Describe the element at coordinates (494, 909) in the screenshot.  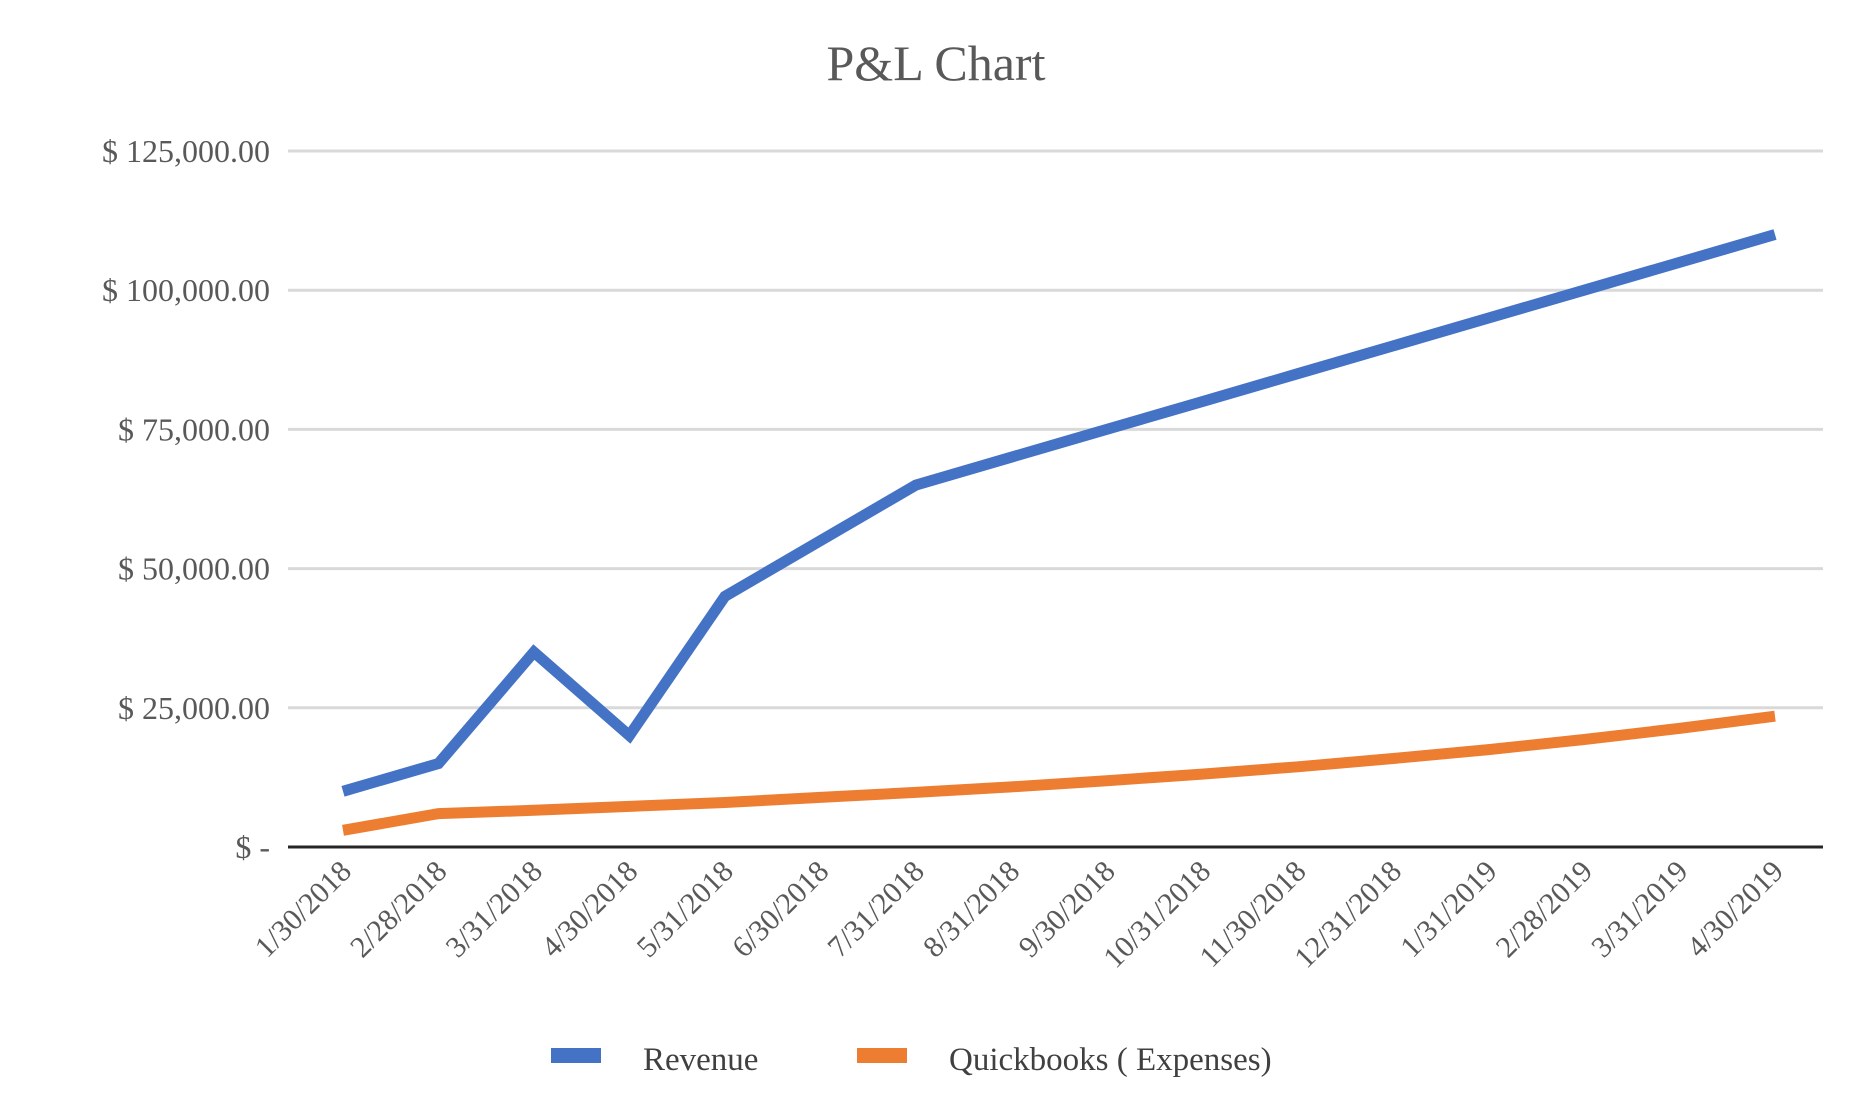
I see `x-tick-label: 3/31/2018` at that location.